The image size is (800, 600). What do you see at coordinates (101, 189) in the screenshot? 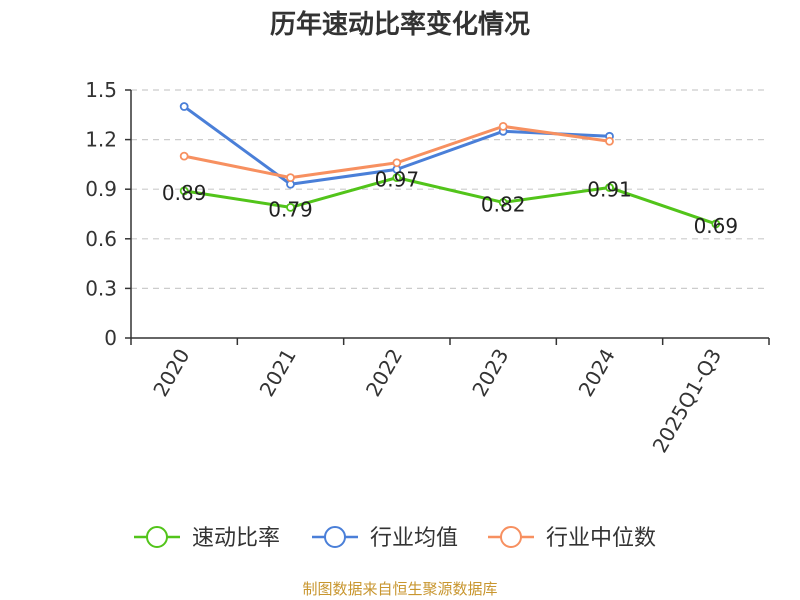
I see `y-tick-label: 0.9` at bounding box center [101, 189].